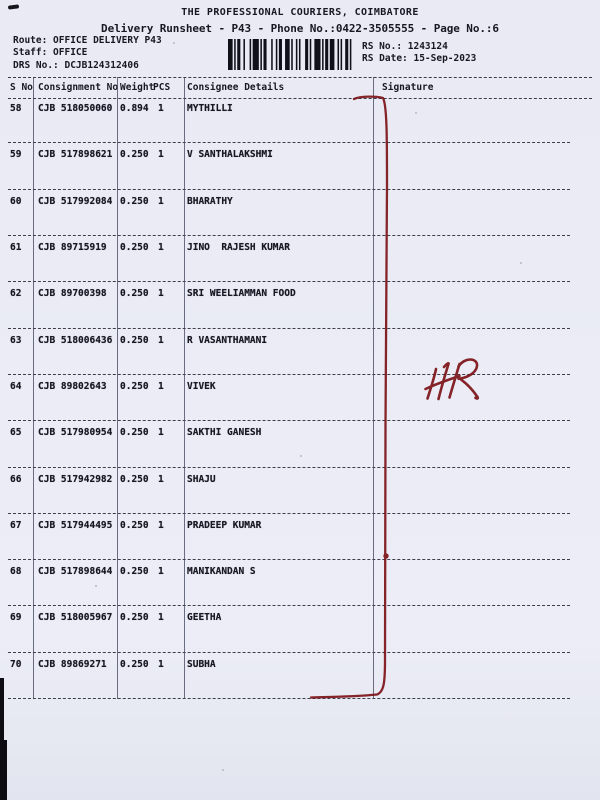 This screenshot has height=800, width=600. I want to click on row-consignee: V SANTHALAKSHMI, so click(230, 155).